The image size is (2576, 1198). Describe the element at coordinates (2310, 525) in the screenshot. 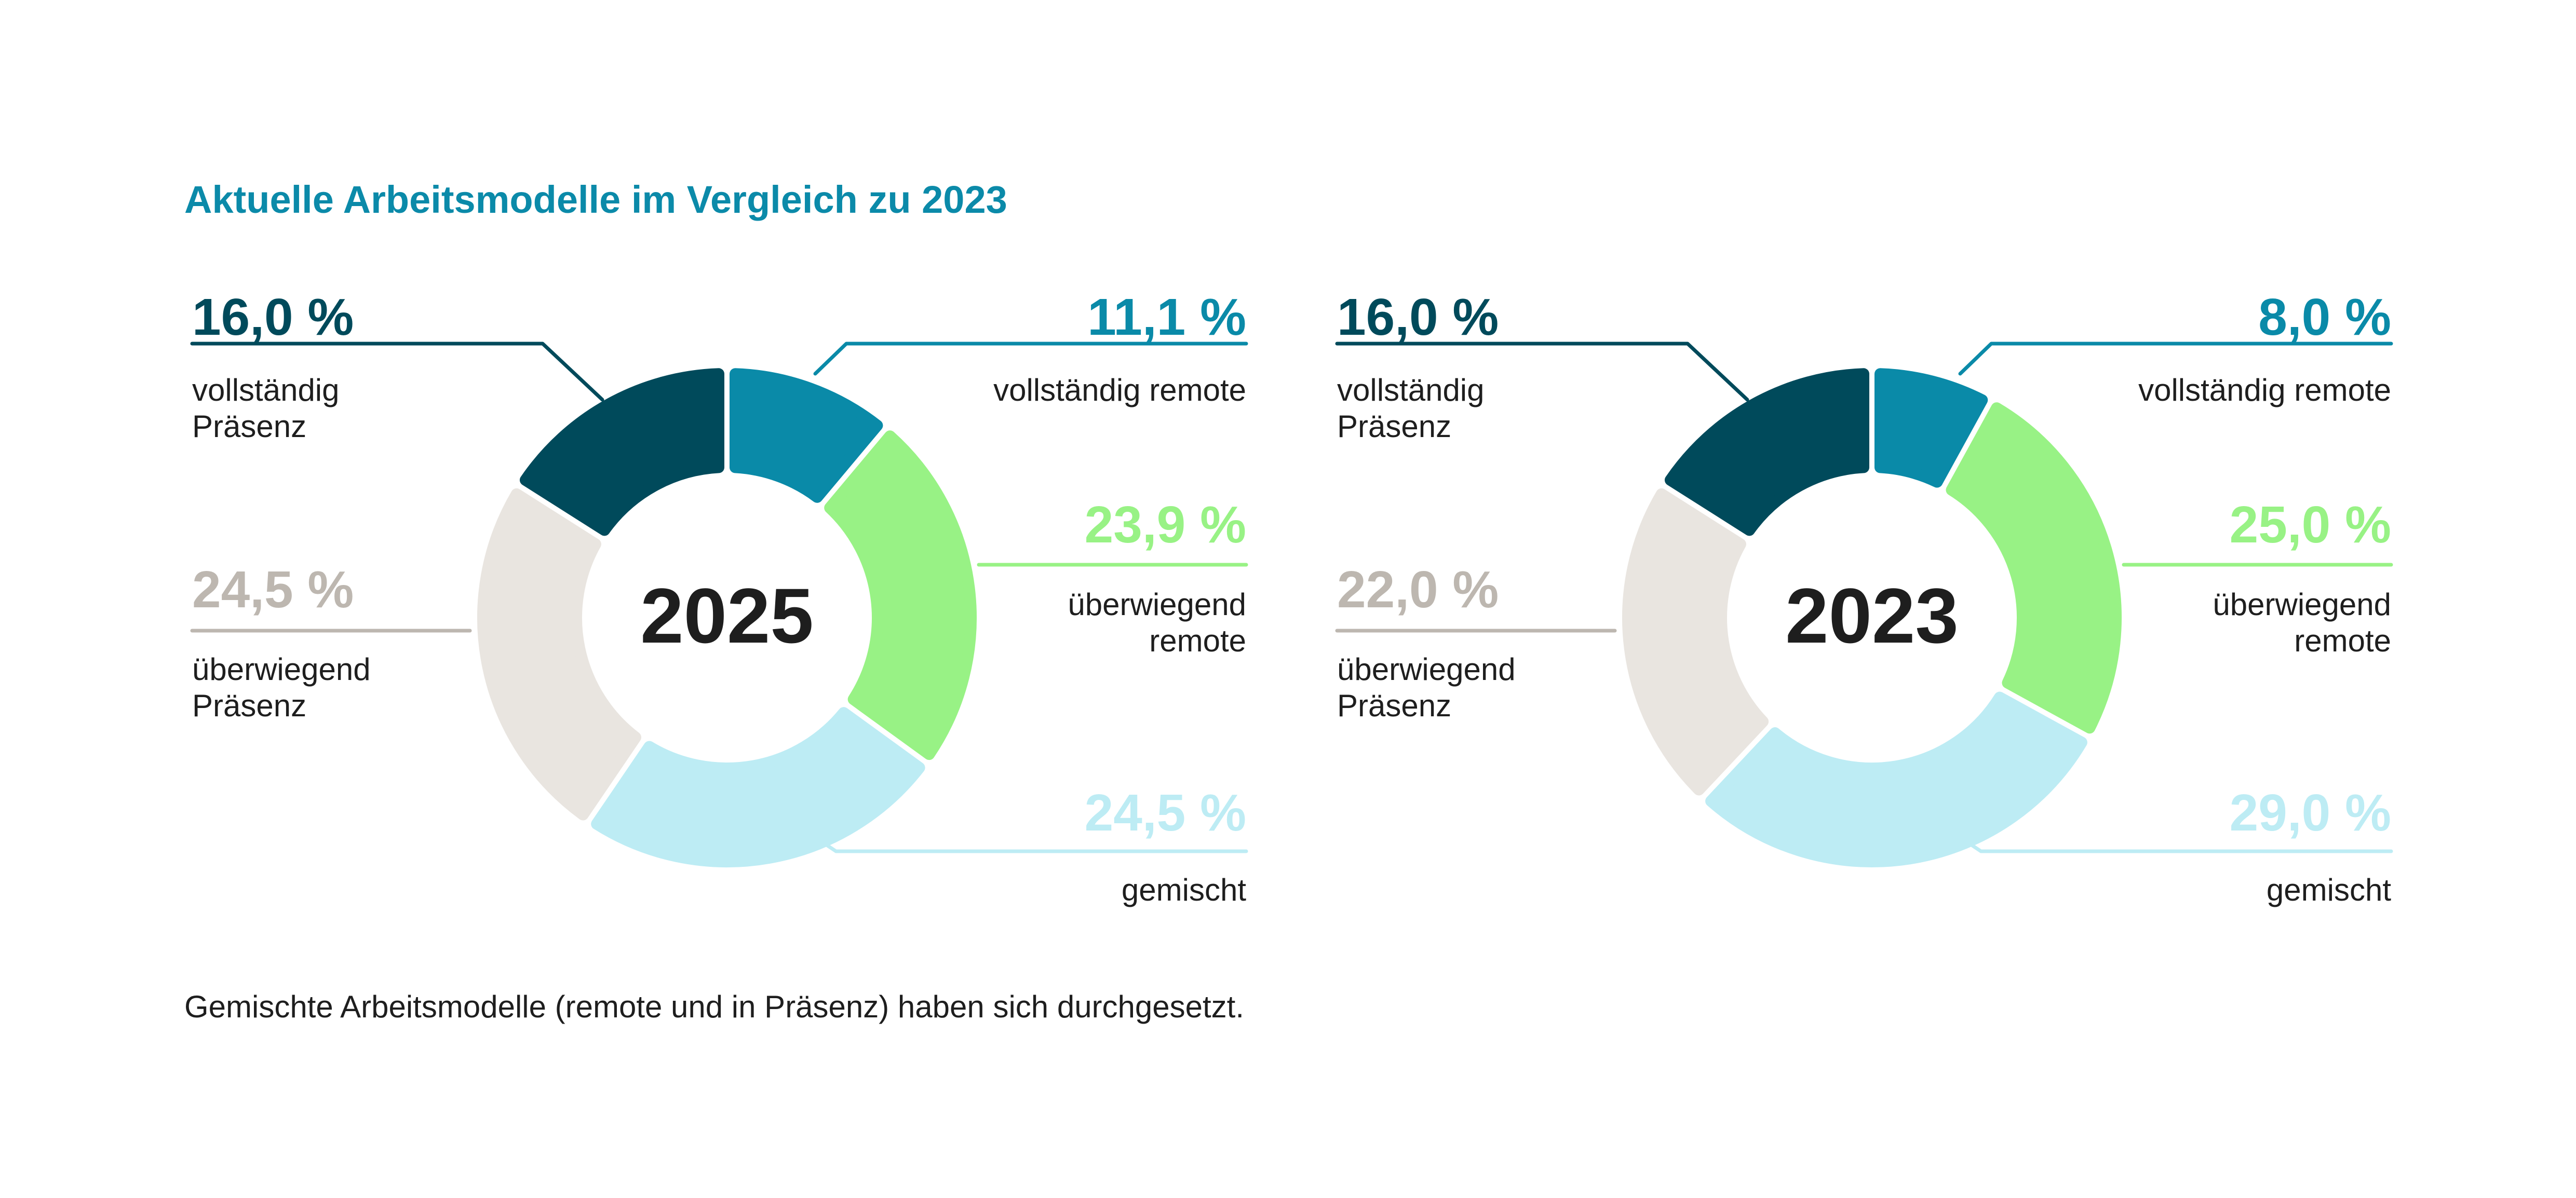

I see `slice-value-label: 25,0 %` at that location.